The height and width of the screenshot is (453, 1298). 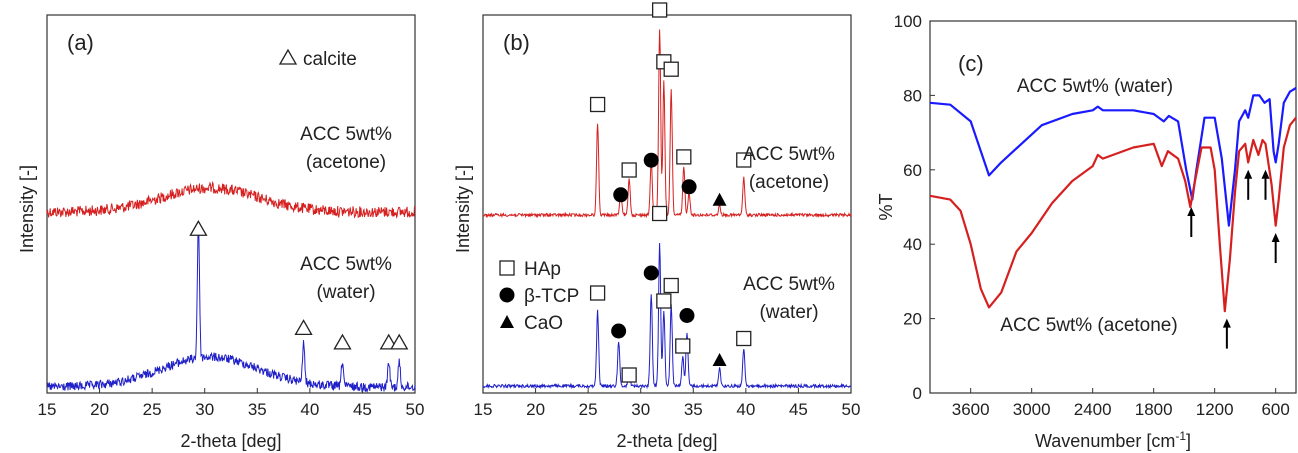 What do you see at coordinates (912, 170) in the screenshot?
I see `y-tick-label: 60` at bounding box center [912, 170].